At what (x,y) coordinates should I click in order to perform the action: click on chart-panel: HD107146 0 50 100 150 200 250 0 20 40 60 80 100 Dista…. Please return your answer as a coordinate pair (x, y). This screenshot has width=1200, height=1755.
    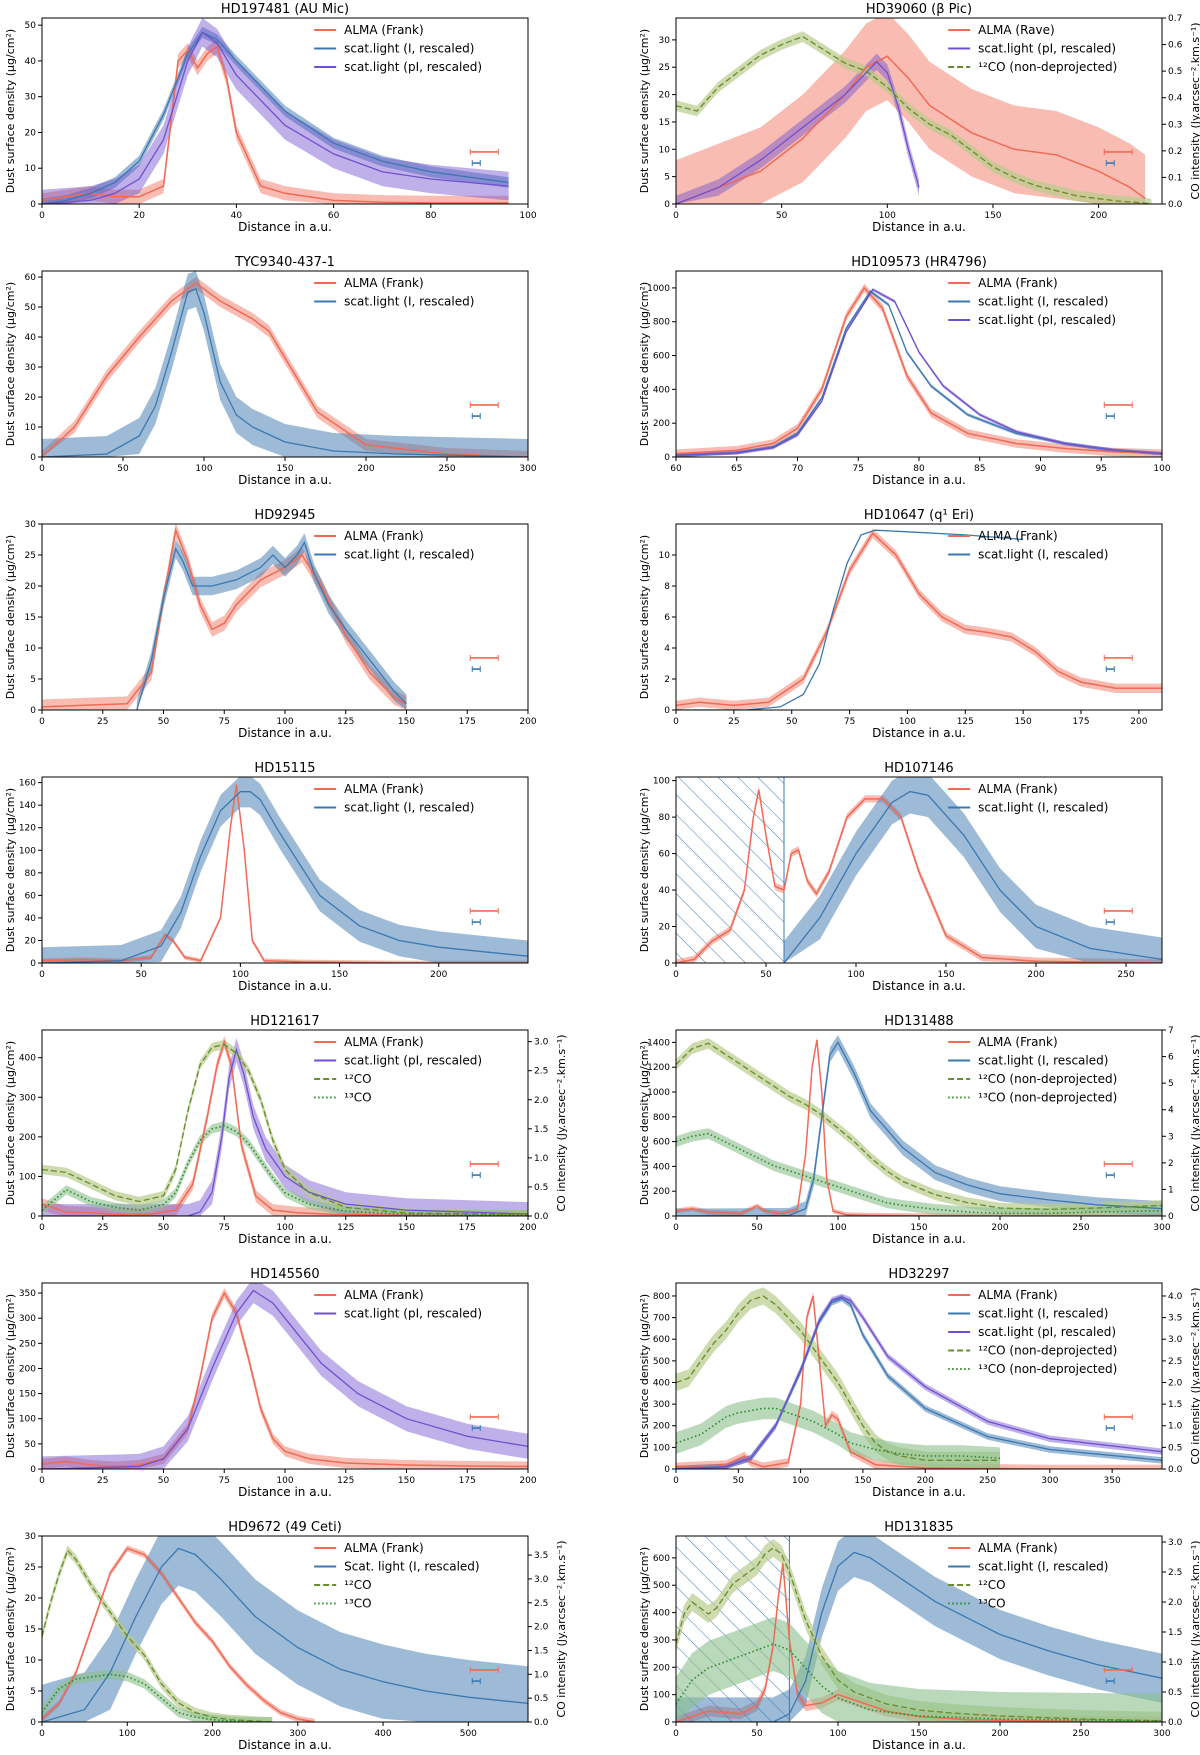
    Looking at the image, I should click on (900, 877).